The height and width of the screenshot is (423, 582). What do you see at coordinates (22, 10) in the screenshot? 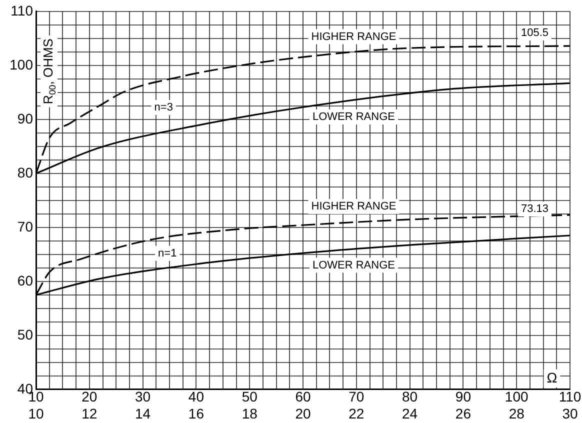
I see `y-tick-label: 110` at bounding box center [22, 10].